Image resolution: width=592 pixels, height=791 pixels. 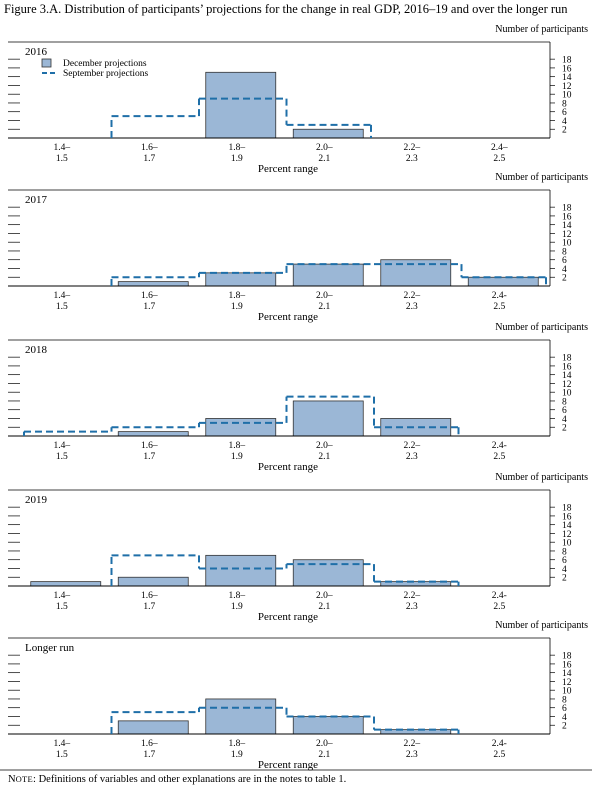 What do you see at coordinates (36, 52) in the screenshot?
I see `panel-label: 2016` at bounding box center [36, 52].